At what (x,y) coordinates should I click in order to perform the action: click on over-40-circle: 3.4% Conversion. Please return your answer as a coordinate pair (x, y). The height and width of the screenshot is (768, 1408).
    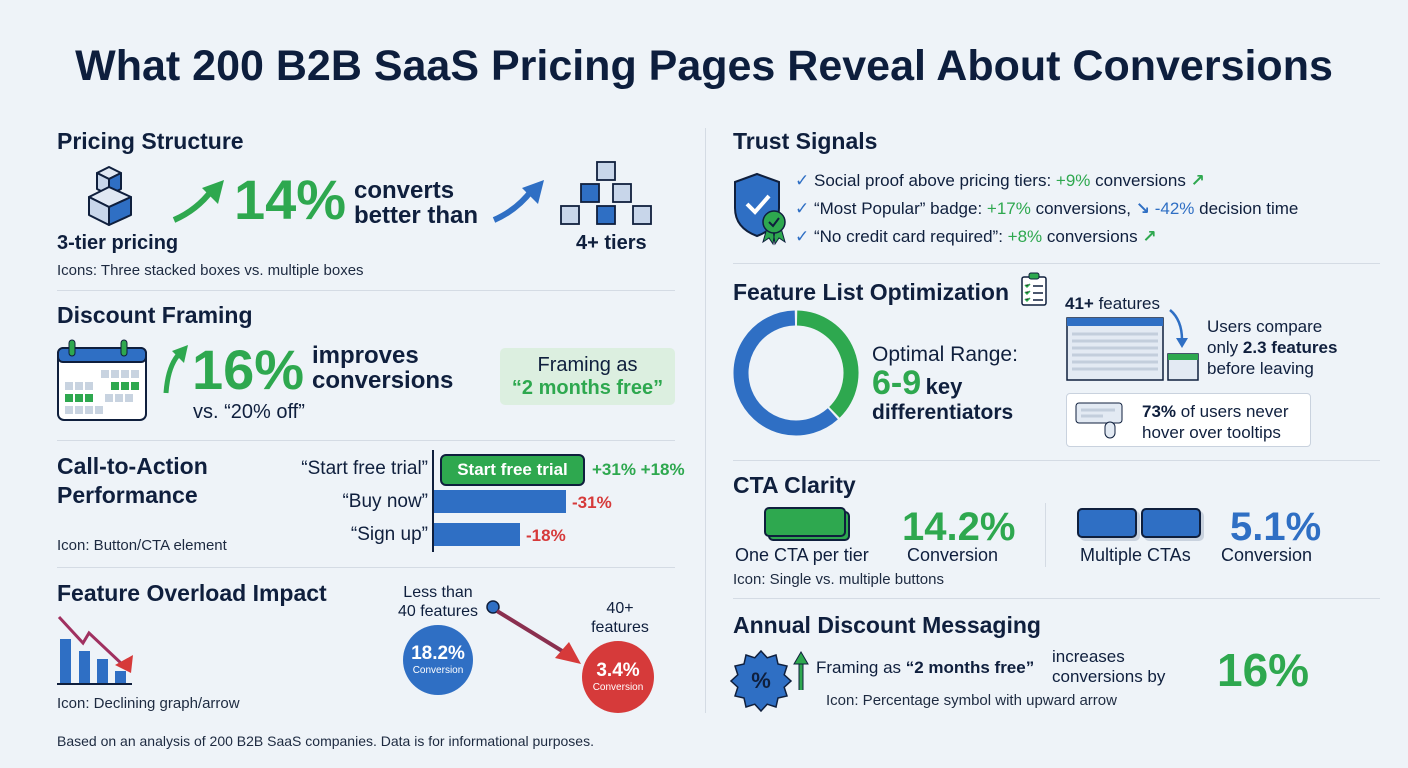
    Looking at the image, I should click on (618, 677).